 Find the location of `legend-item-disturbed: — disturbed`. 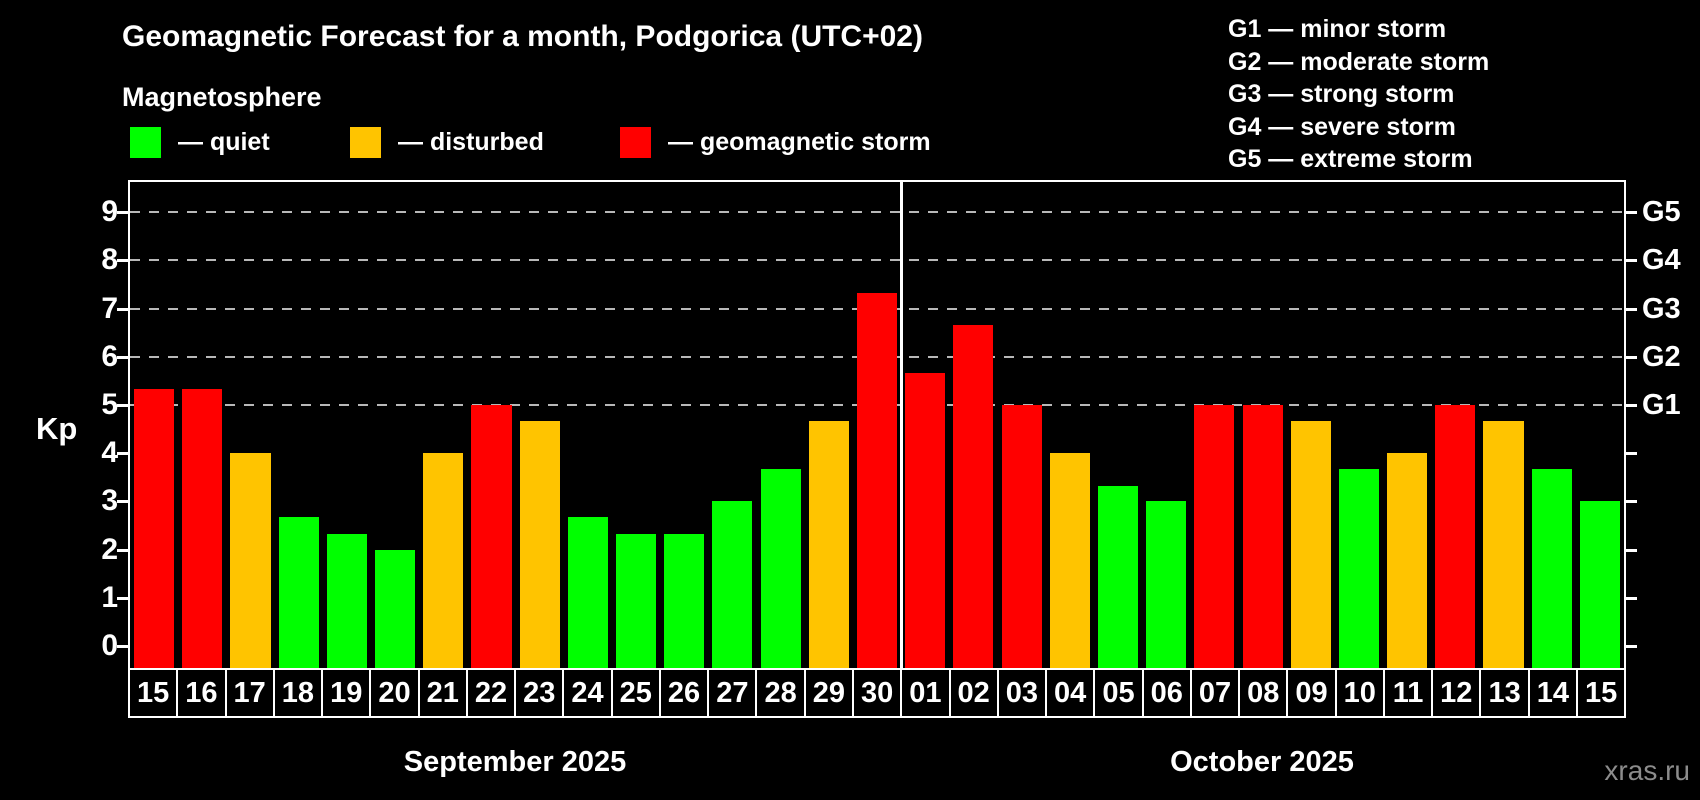

legend-item-disturbed: — disturbed is located at coordinates (447, 142).